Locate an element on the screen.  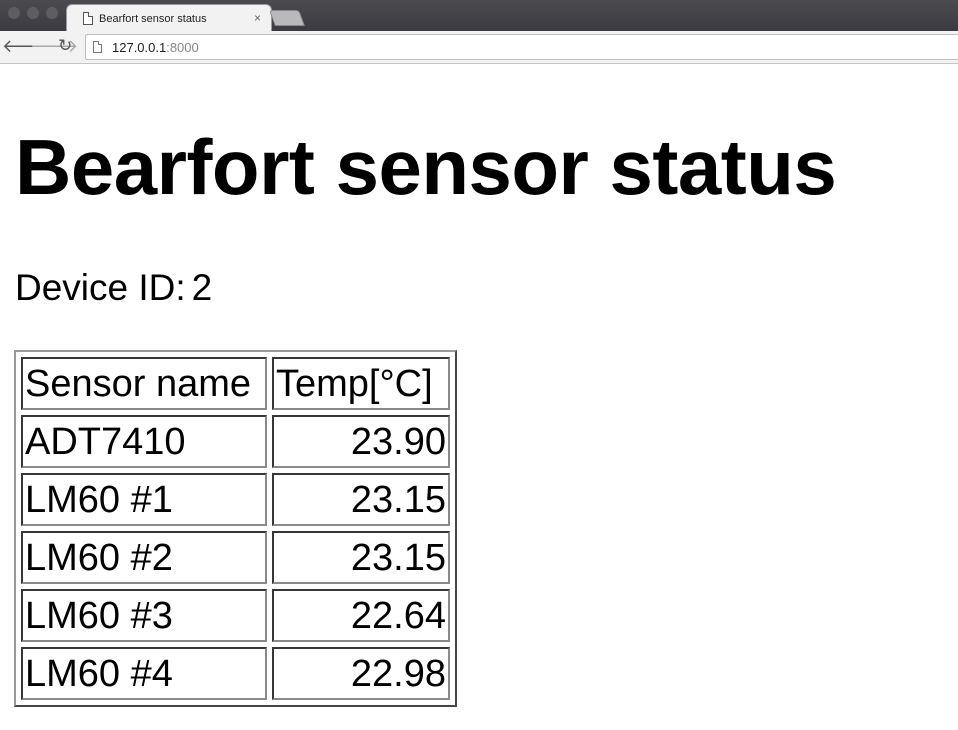
table-row: LM60 #3 22.64 is located at coordinates (235, 615).